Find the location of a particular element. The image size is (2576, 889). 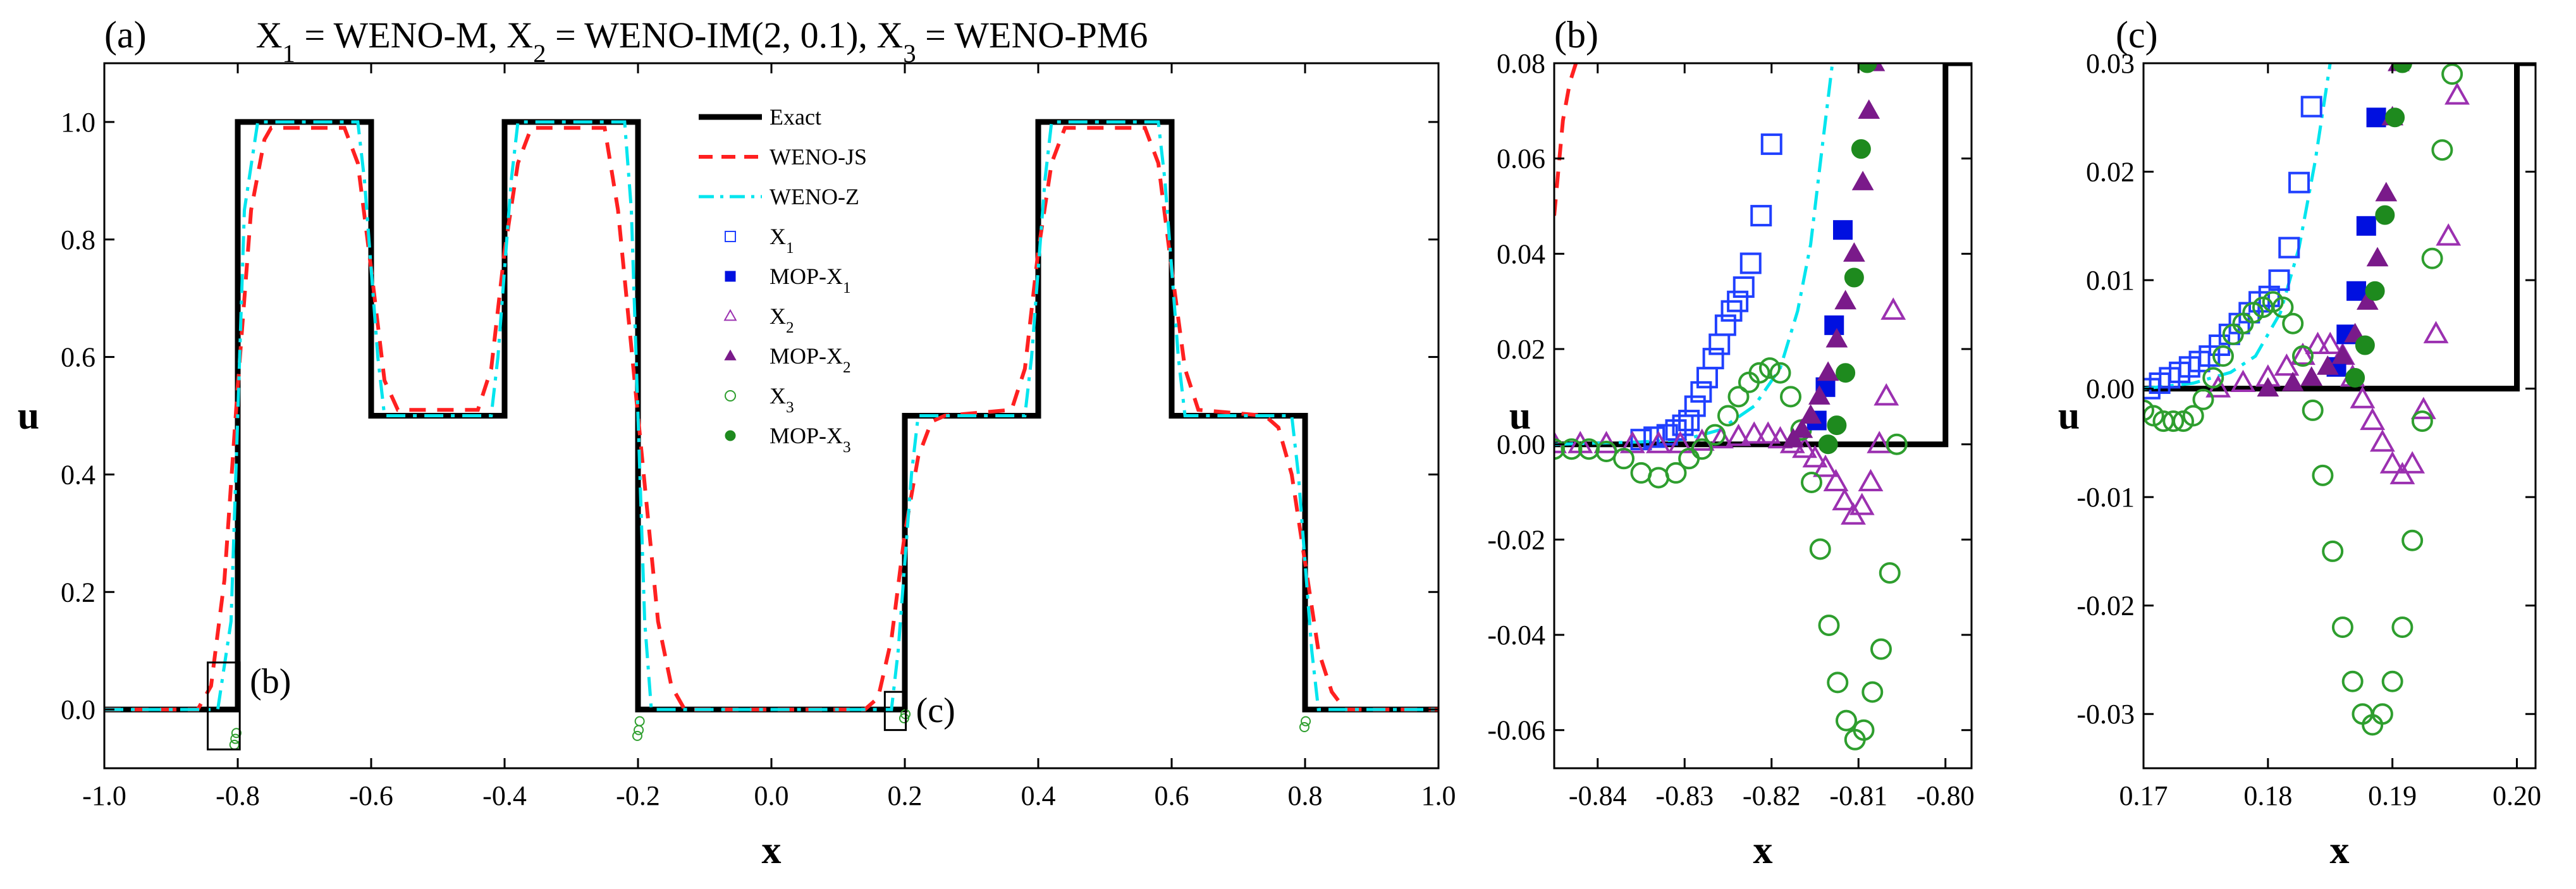

x-tick-label: -0.4 is located at coordinates (504, 796).